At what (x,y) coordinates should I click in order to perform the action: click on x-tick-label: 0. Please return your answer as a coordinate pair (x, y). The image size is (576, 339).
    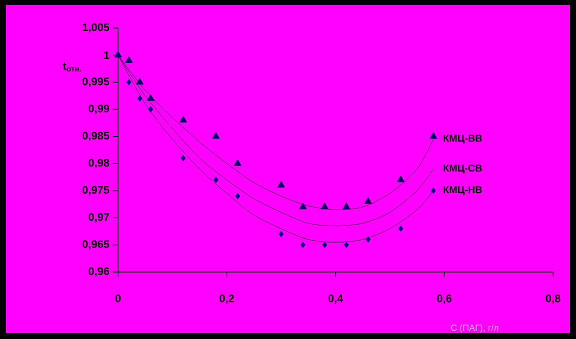
    Looking at the image, I should click on (118, 298).